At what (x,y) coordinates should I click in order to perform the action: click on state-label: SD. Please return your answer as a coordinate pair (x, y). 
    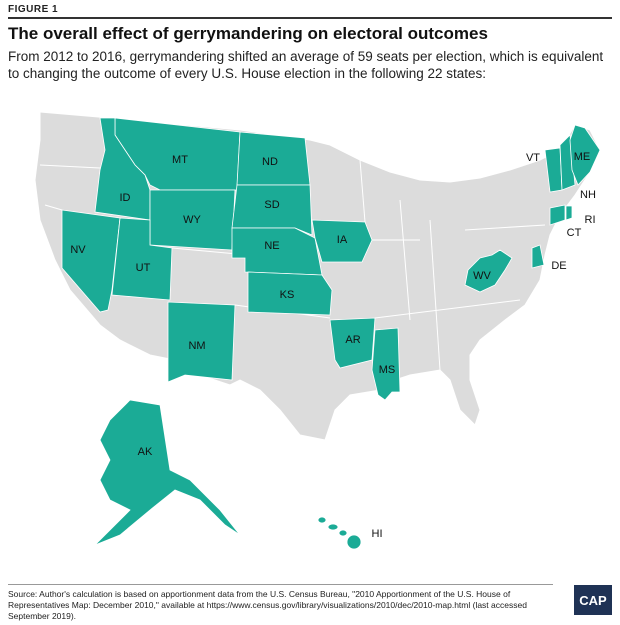
    Looking at the image, I should click on (271, 205).